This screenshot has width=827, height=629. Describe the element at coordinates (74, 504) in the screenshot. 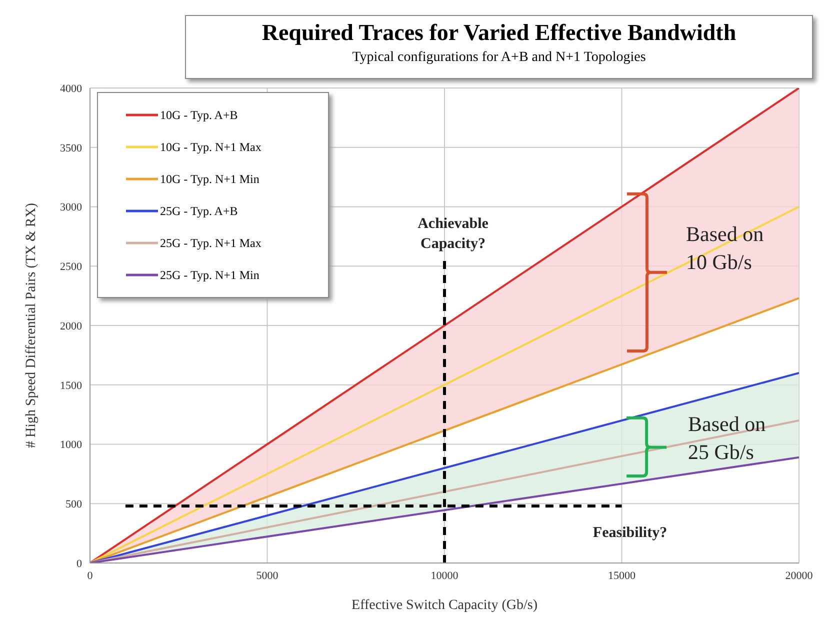

I see `y-tick-label: 500` at that location.